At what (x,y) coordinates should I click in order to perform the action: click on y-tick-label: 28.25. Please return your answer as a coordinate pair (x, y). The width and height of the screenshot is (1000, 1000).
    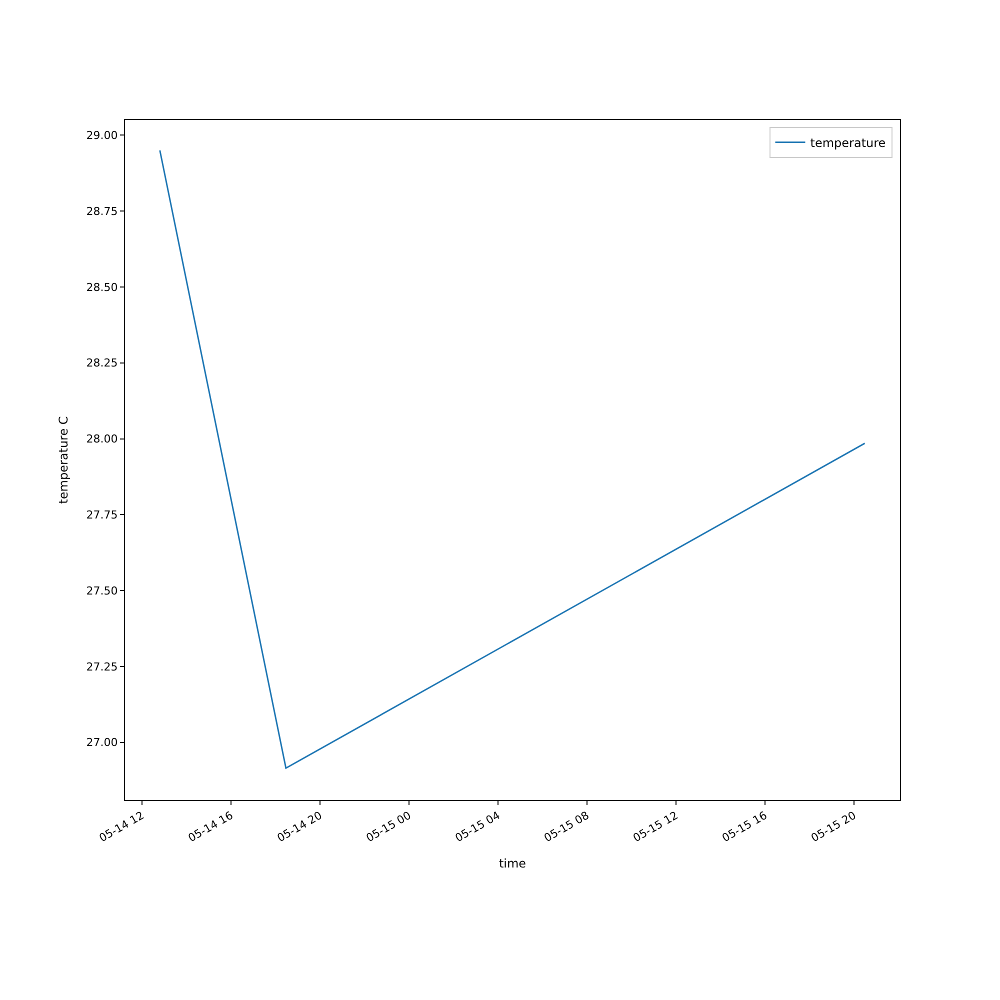
    Looking at the image, I should click on (102, 363).